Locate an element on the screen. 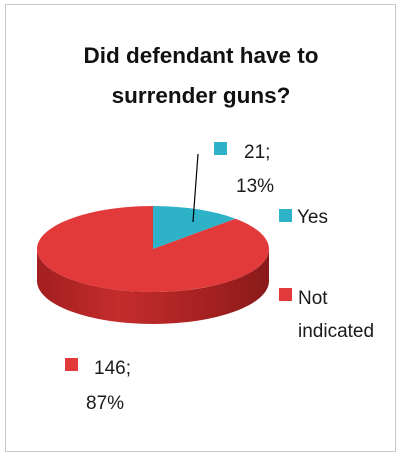 This screenshot has width=403, height=457. leader-line-yes is located at coordinates (195, 188).